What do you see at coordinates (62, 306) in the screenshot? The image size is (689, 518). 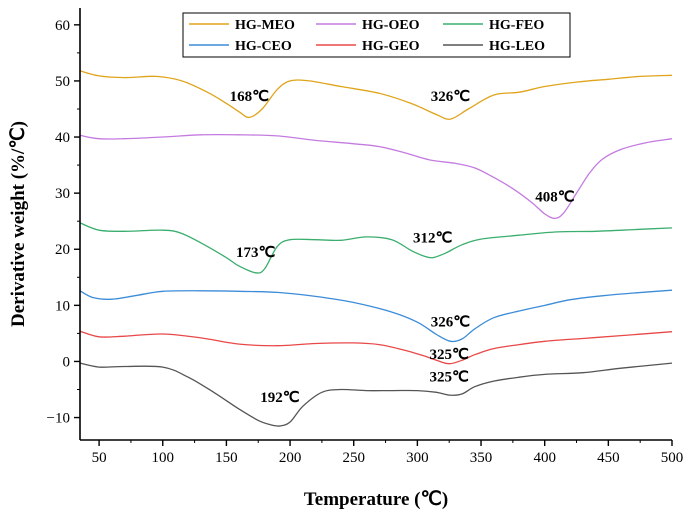 I see `y-tick-label: 10` at bounding box center [62, 306].